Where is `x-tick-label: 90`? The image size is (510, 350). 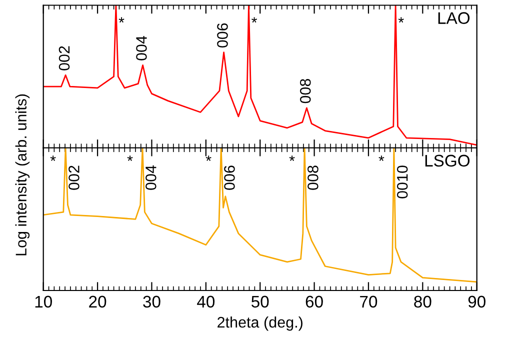 x-tick-label: 90 is located at coordinates (477, 302).